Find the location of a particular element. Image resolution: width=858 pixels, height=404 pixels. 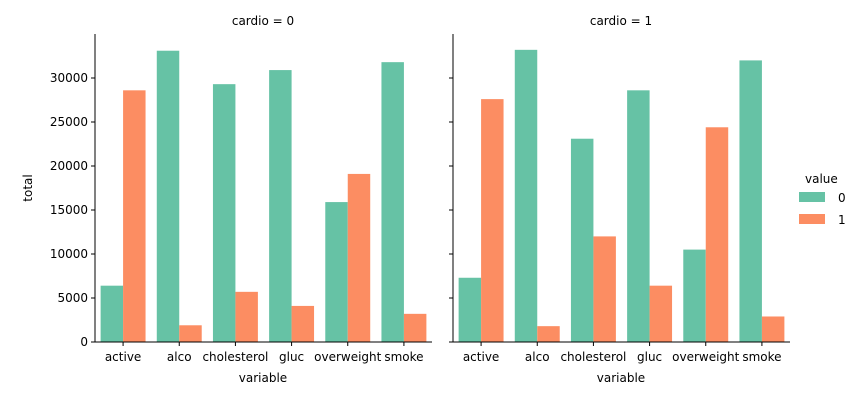

legend: value 0 1 is located at coordinates (822, 199).